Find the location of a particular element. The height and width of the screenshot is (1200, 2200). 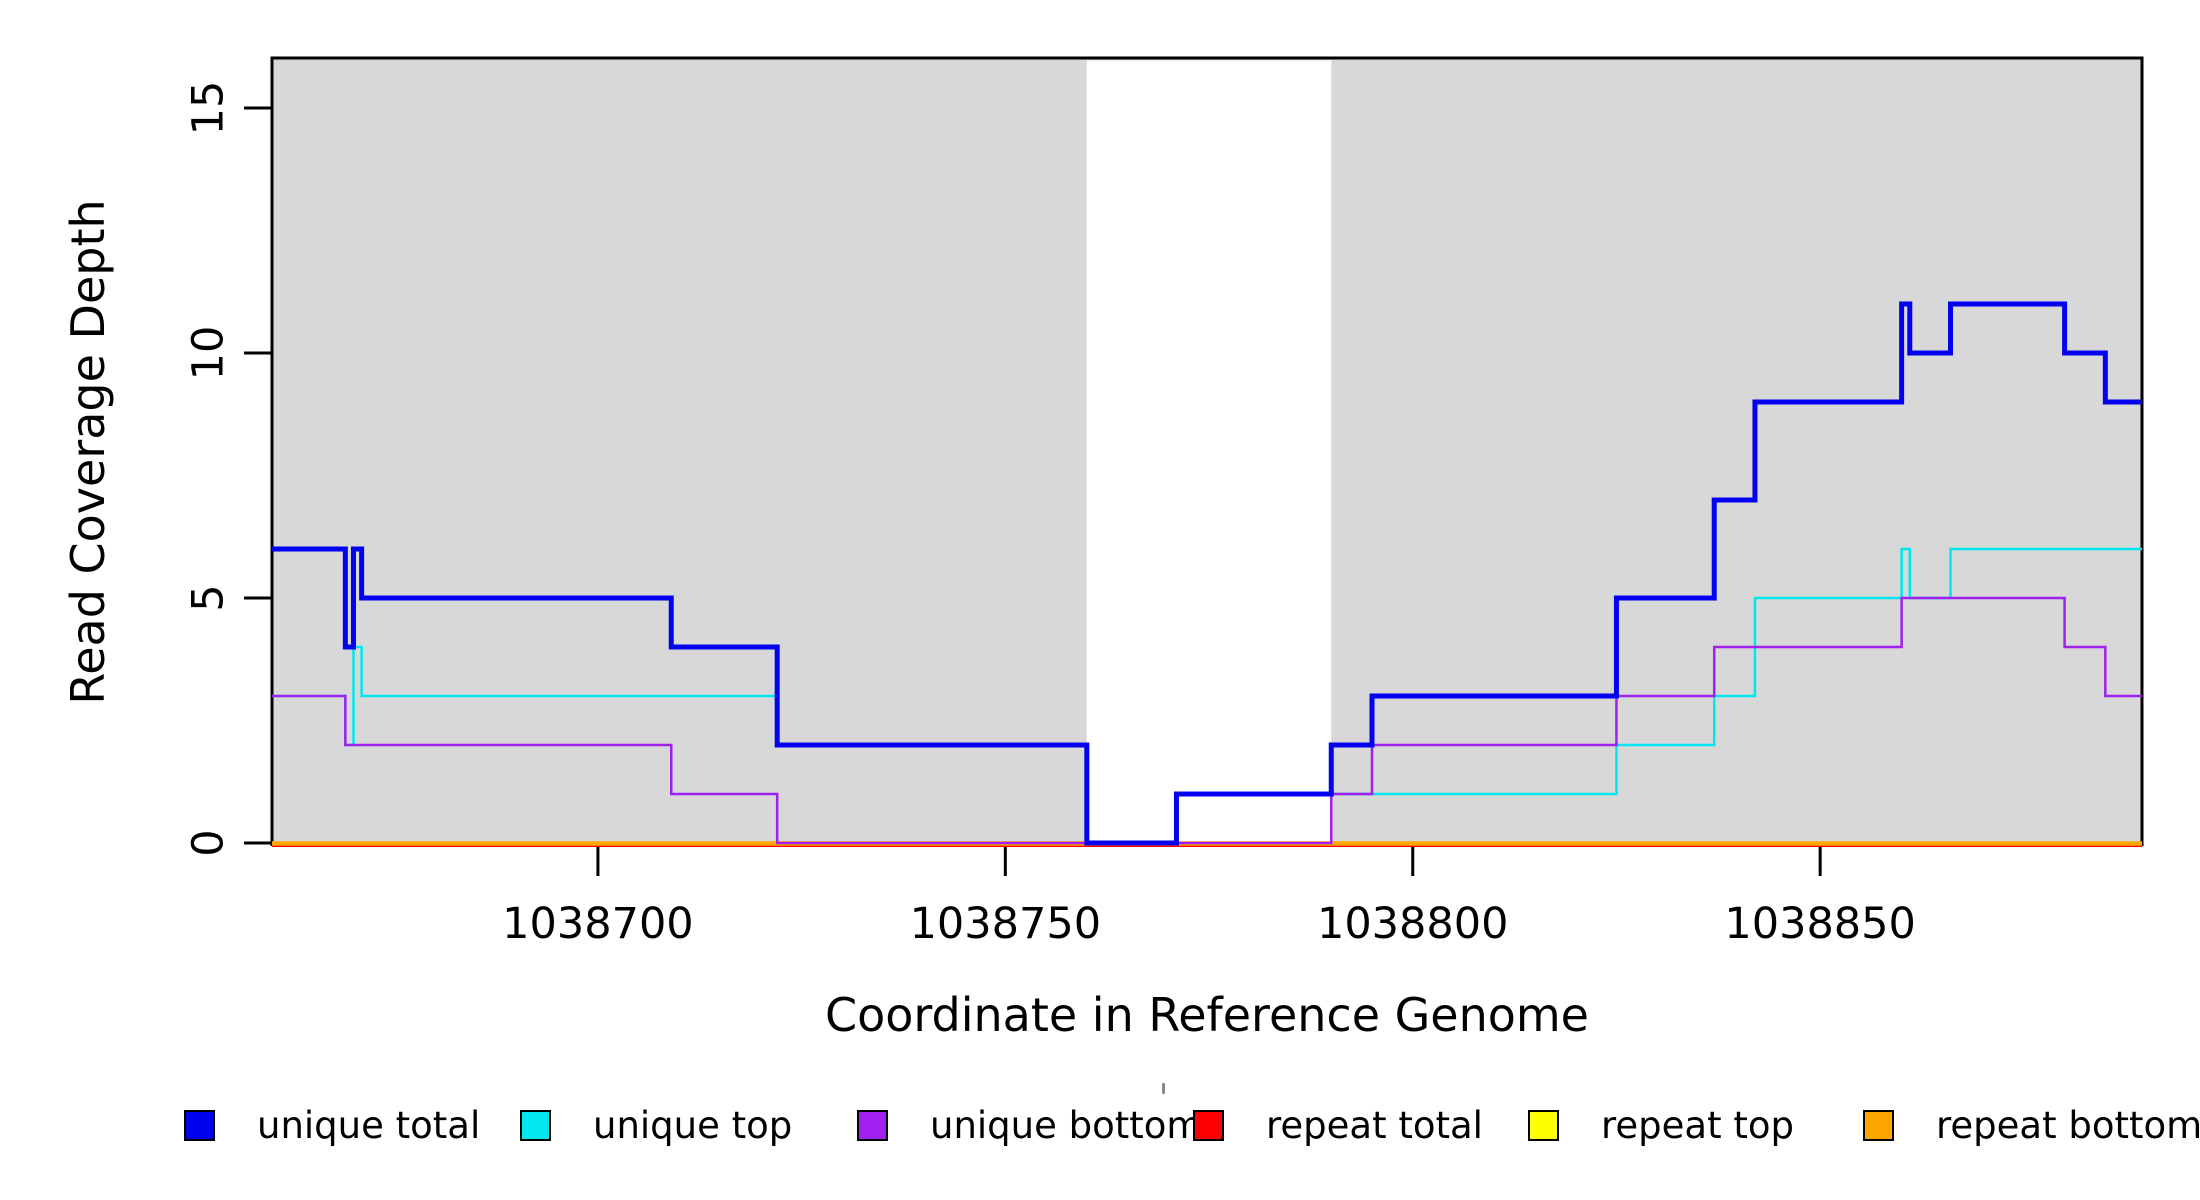

legend-label: repeat bottom is located at coordinates (2068, 1125).